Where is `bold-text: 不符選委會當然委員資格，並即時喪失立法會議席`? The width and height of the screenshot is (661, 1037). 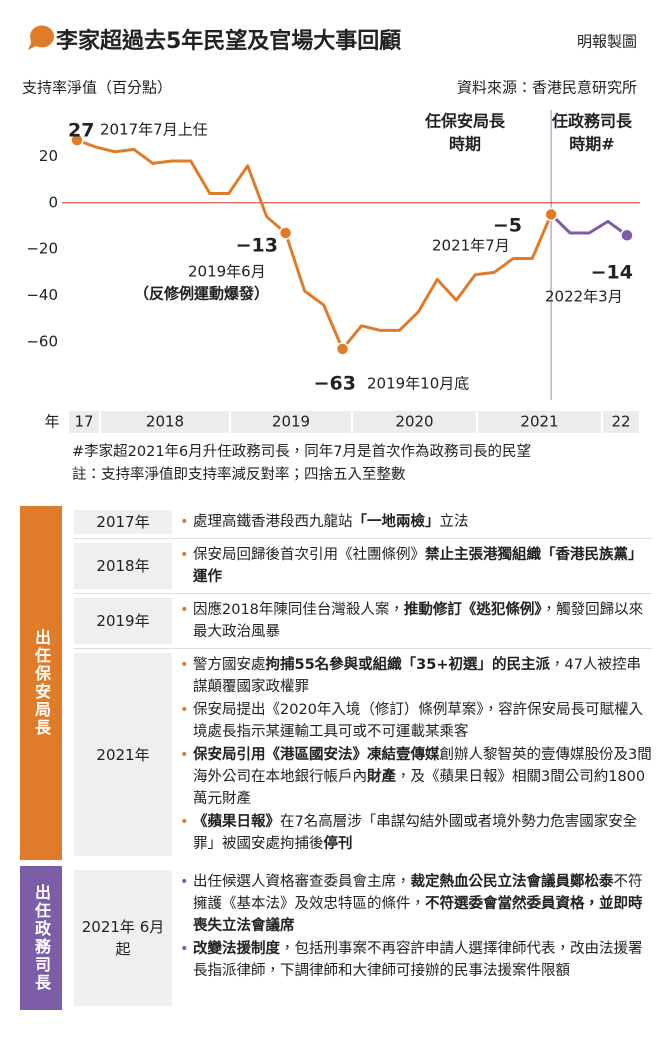 bold-text: 不符選委會當然委員資格，並即時喪失立法會議席 is located at coordinates (418, 915).